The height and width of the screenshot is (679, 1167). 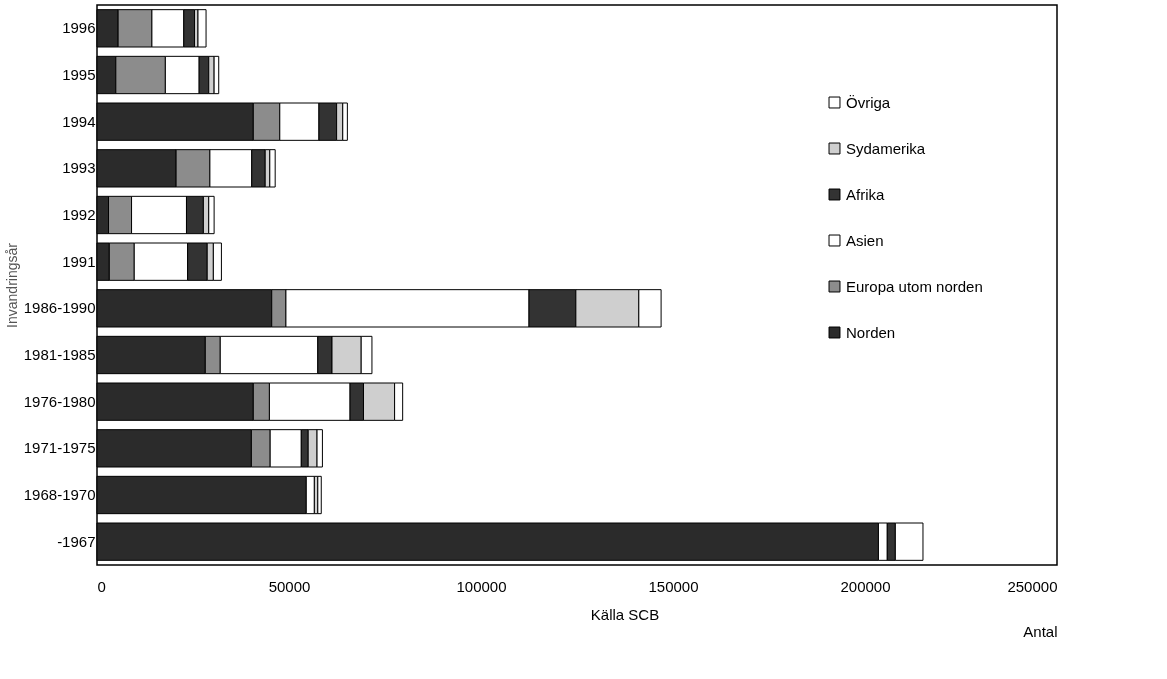 I want to click on y-tick-label: 1968-1970, so click(x=59, y=494).